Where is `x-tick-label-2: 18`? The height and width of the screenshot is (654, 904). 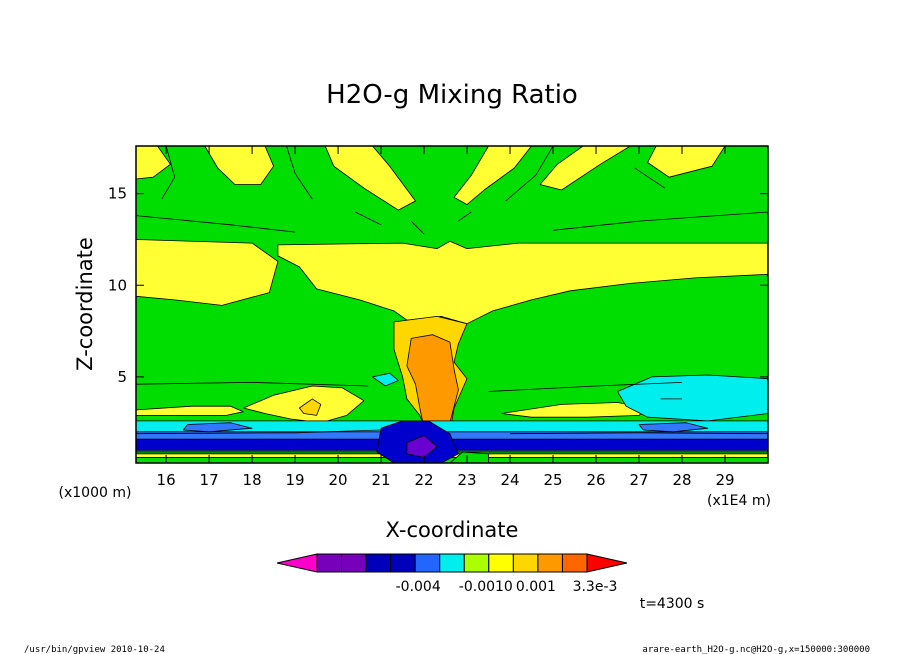 x-tick-label-2: 18 is located at coordinates (252, 480).